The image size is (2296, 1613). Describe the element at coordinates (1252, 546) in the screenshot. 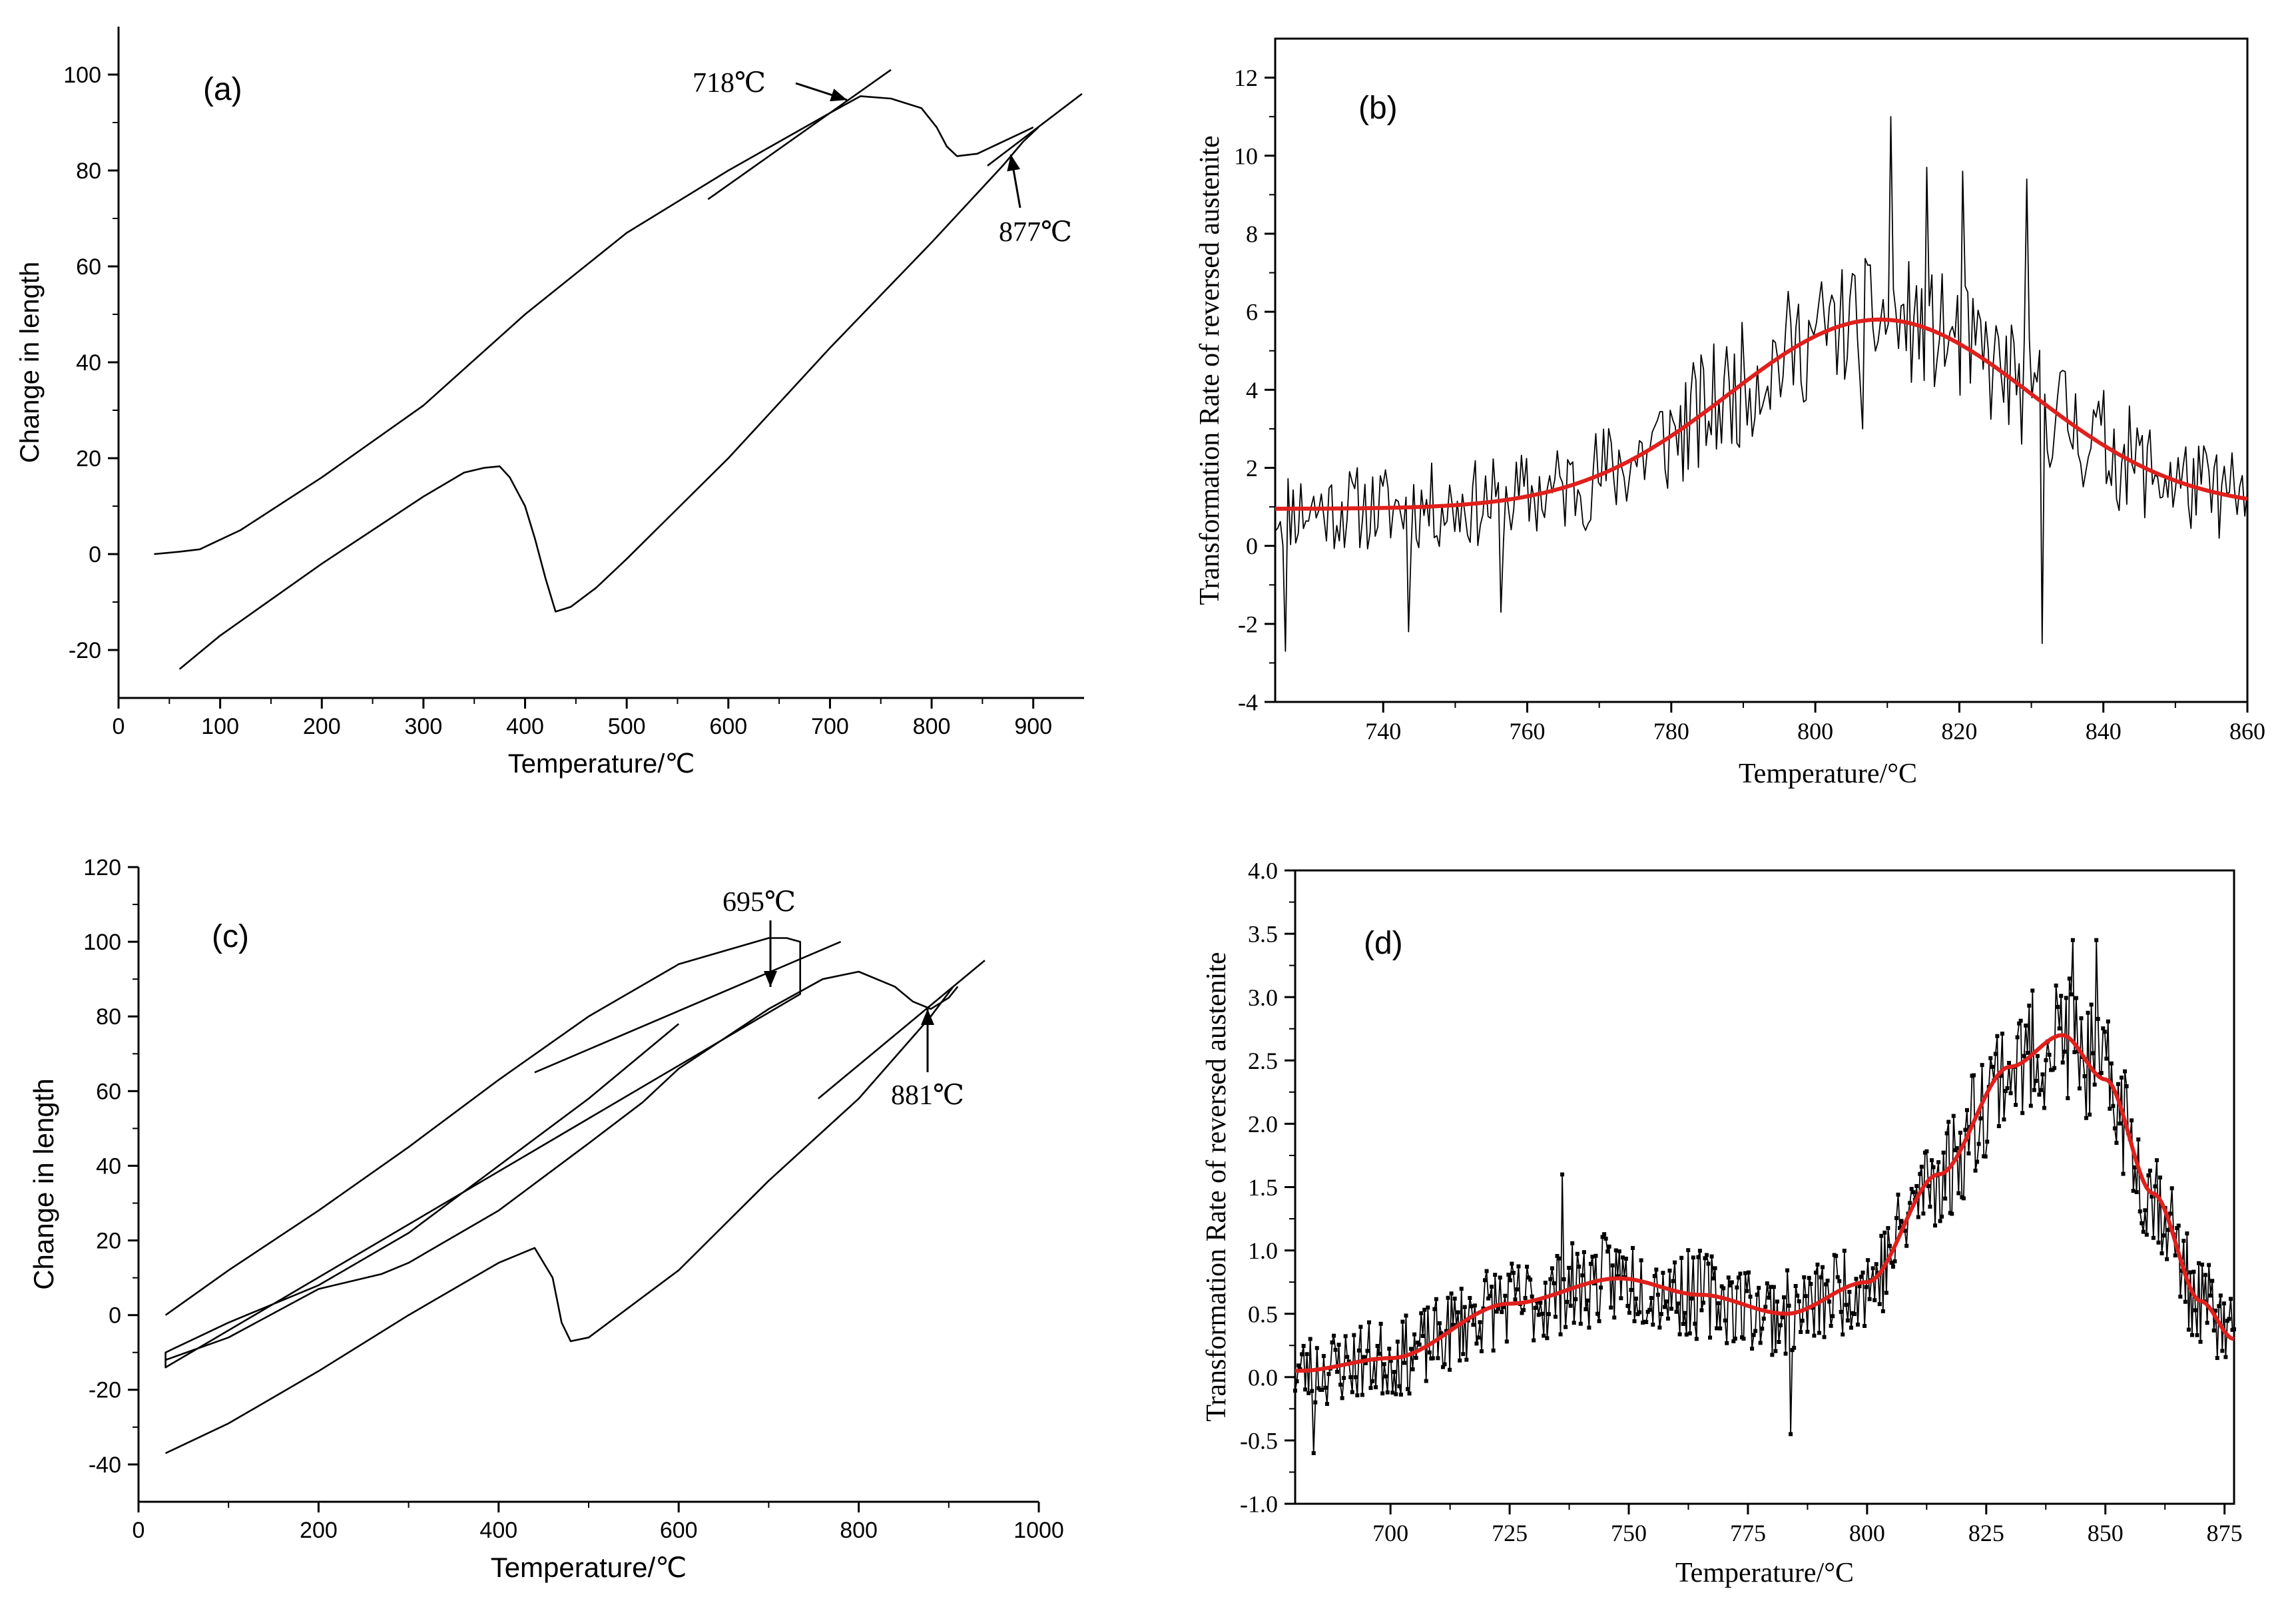

I see `y-tick-label: 0` at that location.